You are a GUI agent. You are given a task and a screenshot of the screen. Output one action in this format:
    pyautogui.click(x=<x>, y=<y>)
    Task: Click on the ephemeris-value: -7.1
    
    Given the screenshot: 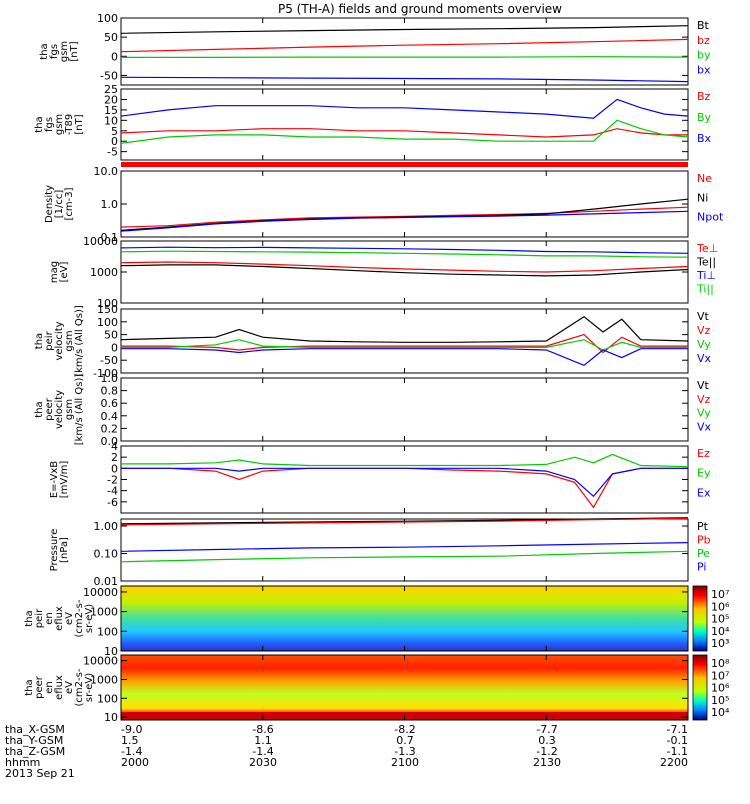 What is the action you would take?
    pyautogui.click(x=677, y=729)
    